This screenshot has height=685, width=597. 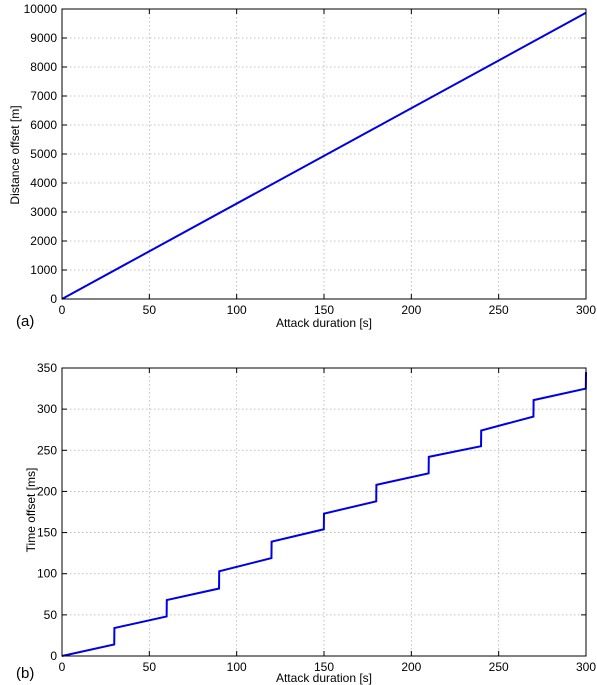 What do you see at coordinates (47, 409) in the screenshot?
I see `y-tick-label: 300` at bounding box center [47, 409].